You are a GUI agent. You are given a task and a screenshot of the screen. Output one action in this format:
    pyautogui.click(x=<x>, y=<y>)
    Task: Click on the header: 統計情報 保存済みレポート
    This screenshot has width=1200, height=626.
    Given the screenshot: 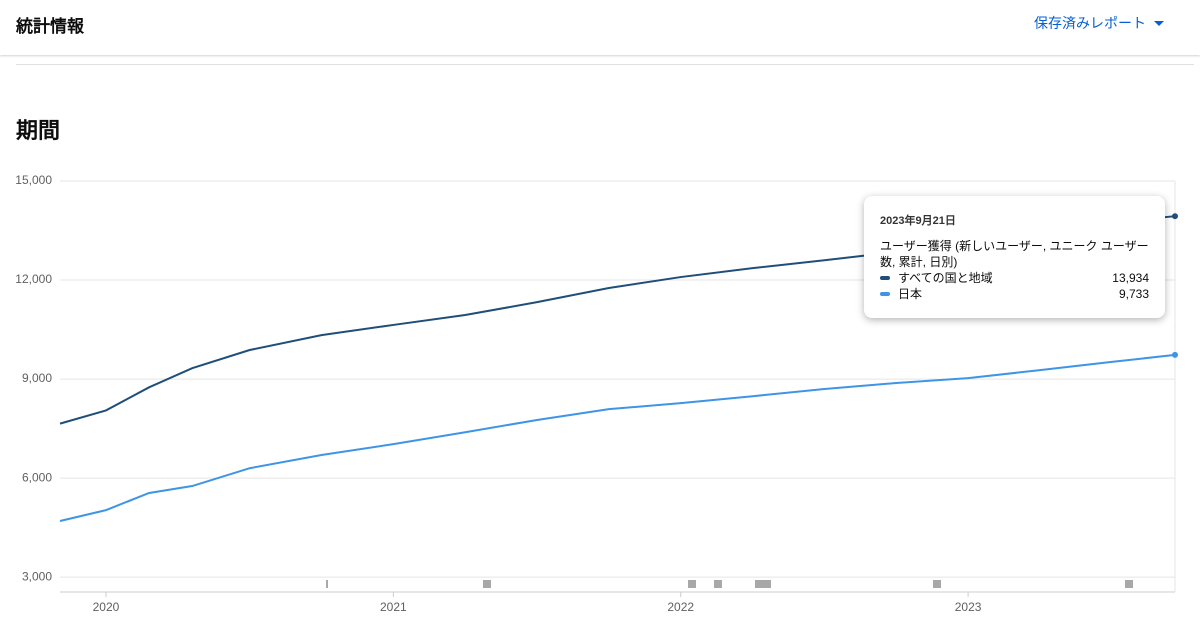 What is the action you would take?
    pyautogui.click(x=600, y=27)
    